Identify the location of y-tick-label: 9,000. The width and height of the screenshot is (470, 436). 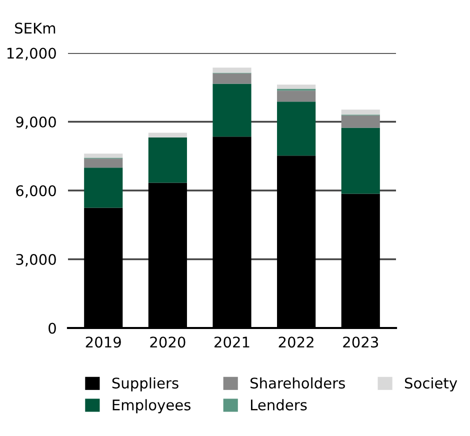
(36, 122).